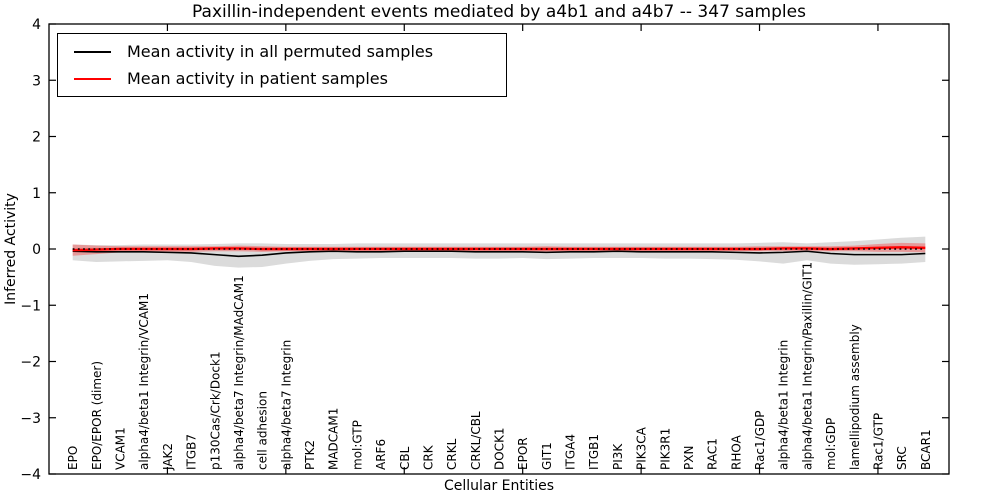 Image resolution: width=1000 pixels, height=500 pixels. What do you see at coordinates (36, 194) in the screenshot?
I see `y-tick-label: 1` at bounding box center [36, 194].